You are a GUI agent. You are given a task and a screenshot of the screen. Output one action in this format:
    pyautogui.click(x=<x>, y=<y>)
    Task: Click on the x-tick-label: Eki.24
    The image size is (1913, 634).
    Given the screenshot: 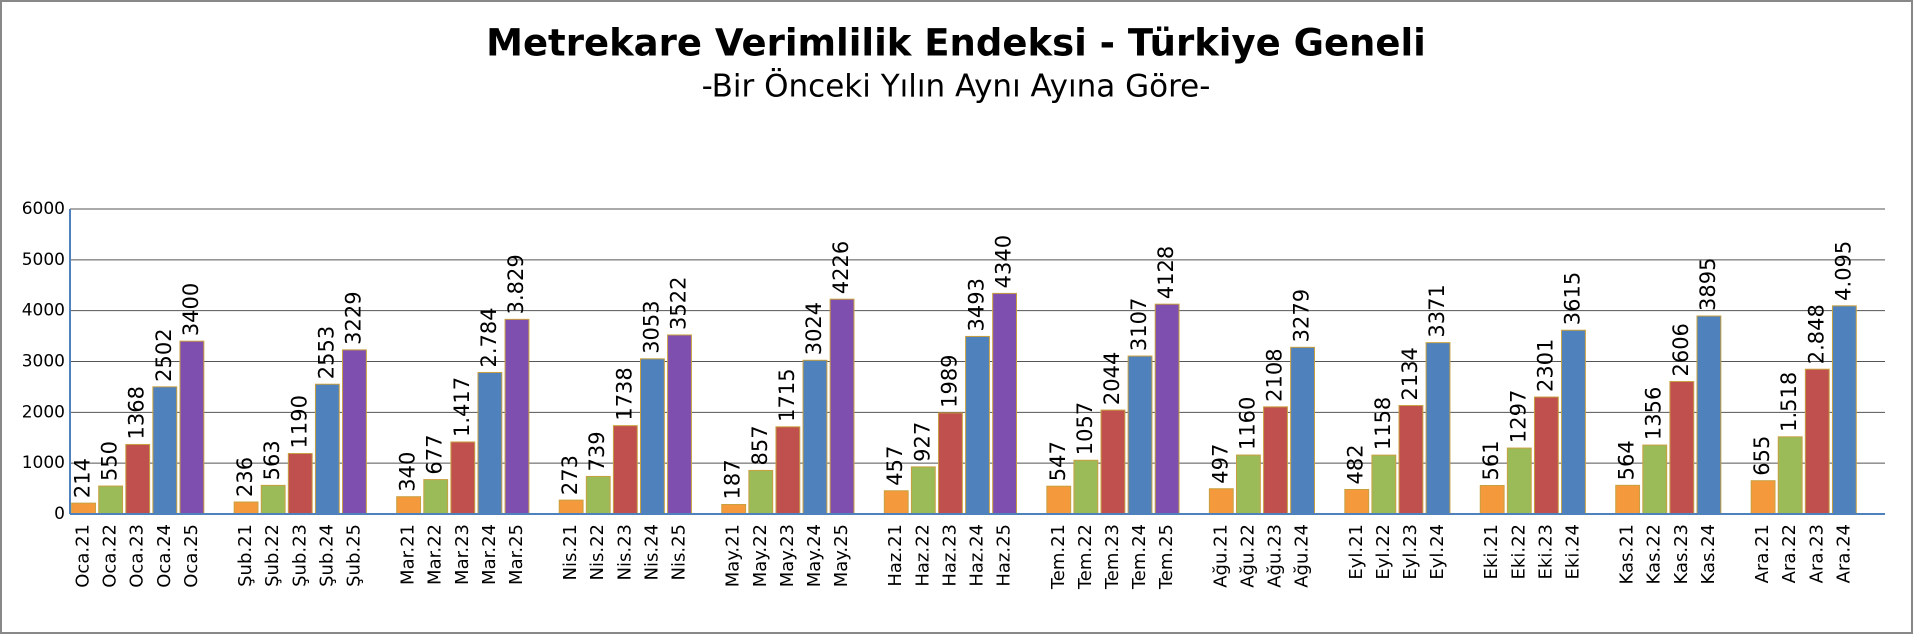 What is the action you would take?
    pyautogui.click(x=1572, y=551)
    